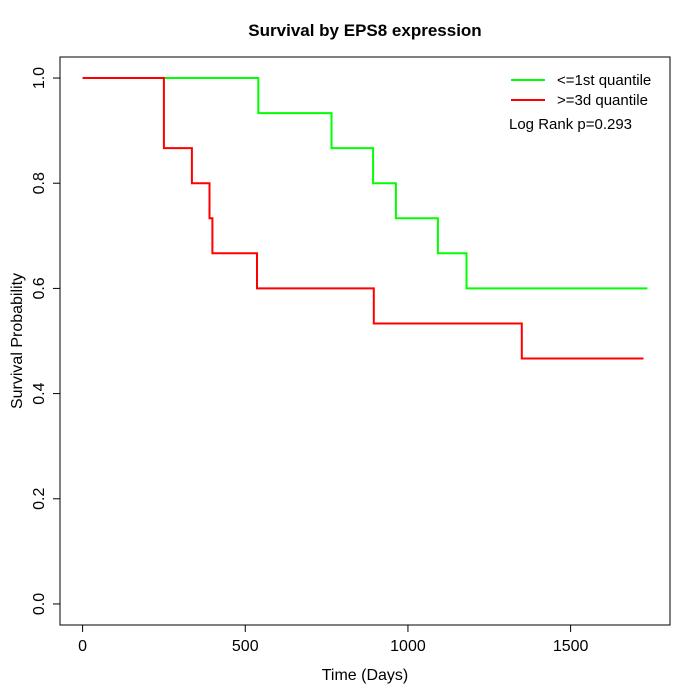 This screenshot has height=700, width=700. I want to click on x-tick-label: 1000, so click(408, 646).